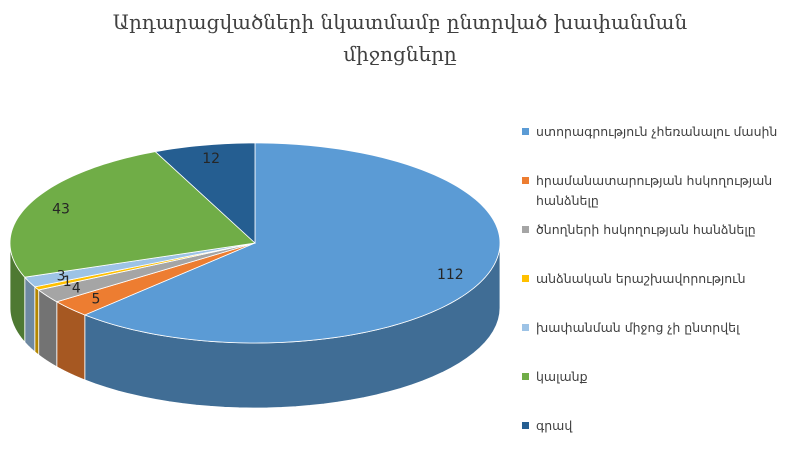  What do you see at coordinates (662, 244) in the screenshot?
I see `legend-item: ծնողների հսկողության հանձնելը` at bounding box center [662, 244].